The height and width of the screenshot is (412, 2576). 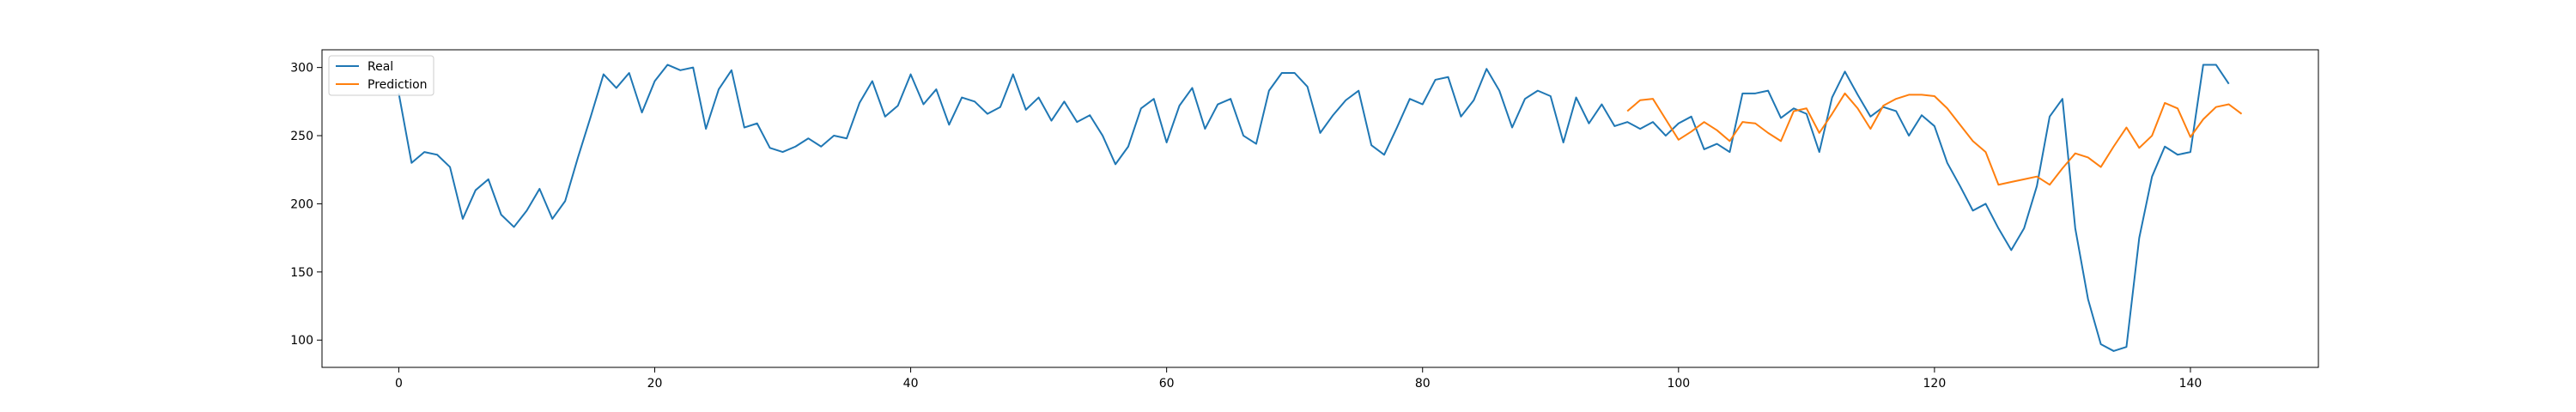 What do you see at coordinates (1934, 139) in the screenshot?
I see `series-line-prediction` at bounding box center [1934, 139].